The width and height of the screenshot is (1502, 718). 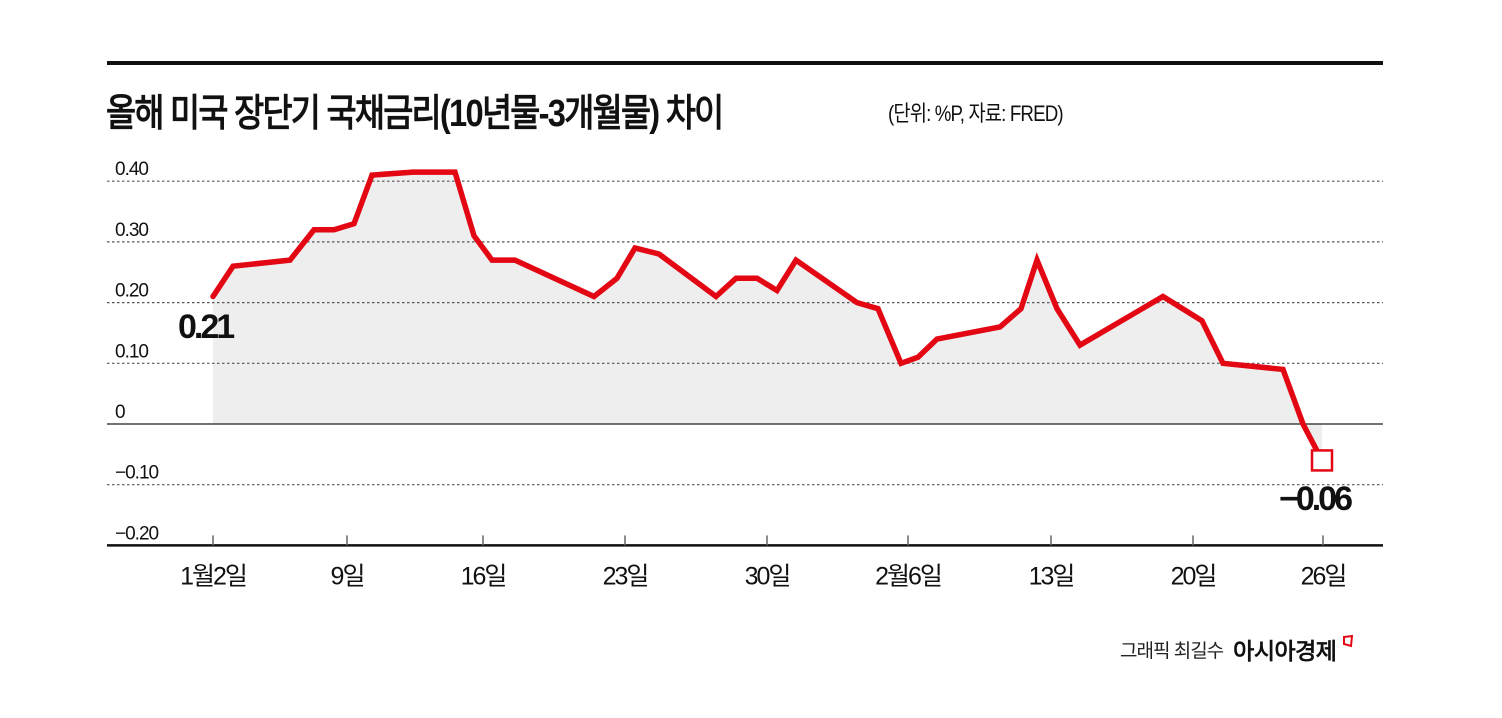 What do you see at coordinates (483, 576) in the screenshot?
I see `x-tick-label: 16일` at bounding box center [483, 576].